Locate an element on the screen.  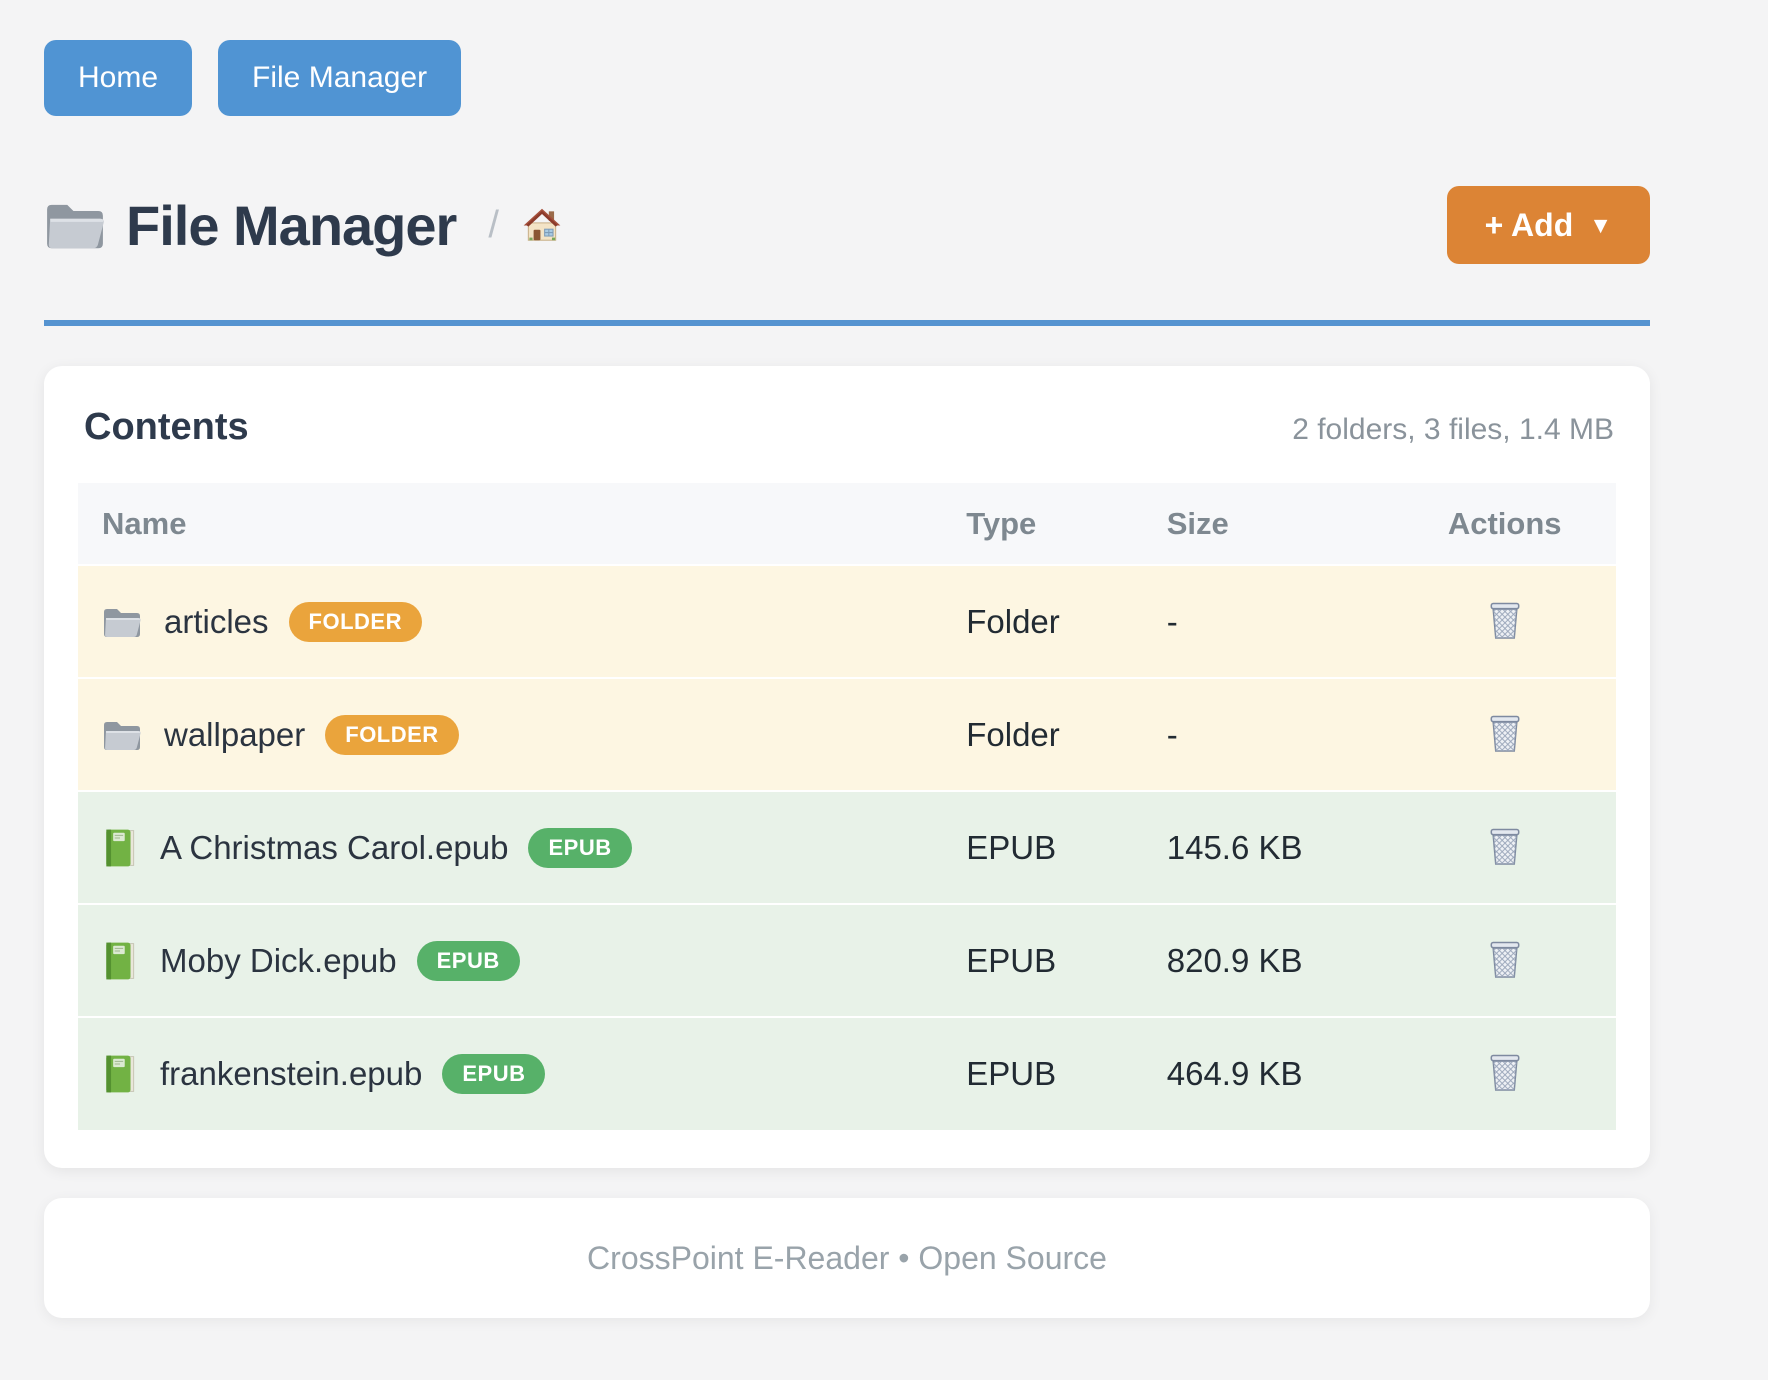
size-cell: 464.9 KB is located at coordinates (1234, 1073).